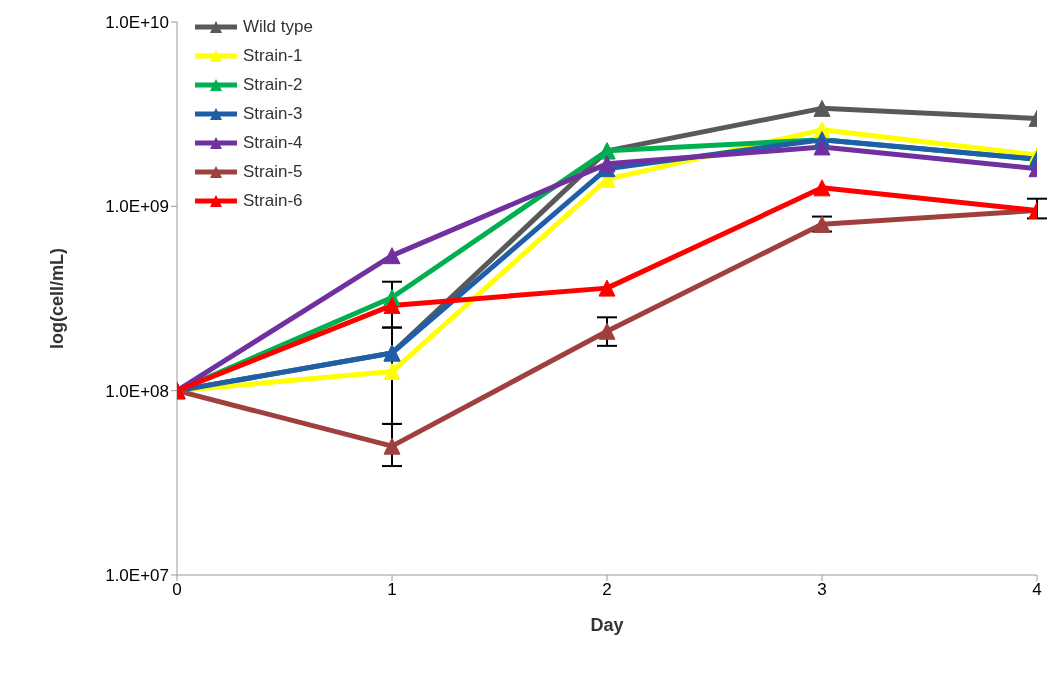 The height and width of the screenshot is (673, 1055). I want to click on legend-label: Strain-3, so click(273, 114).